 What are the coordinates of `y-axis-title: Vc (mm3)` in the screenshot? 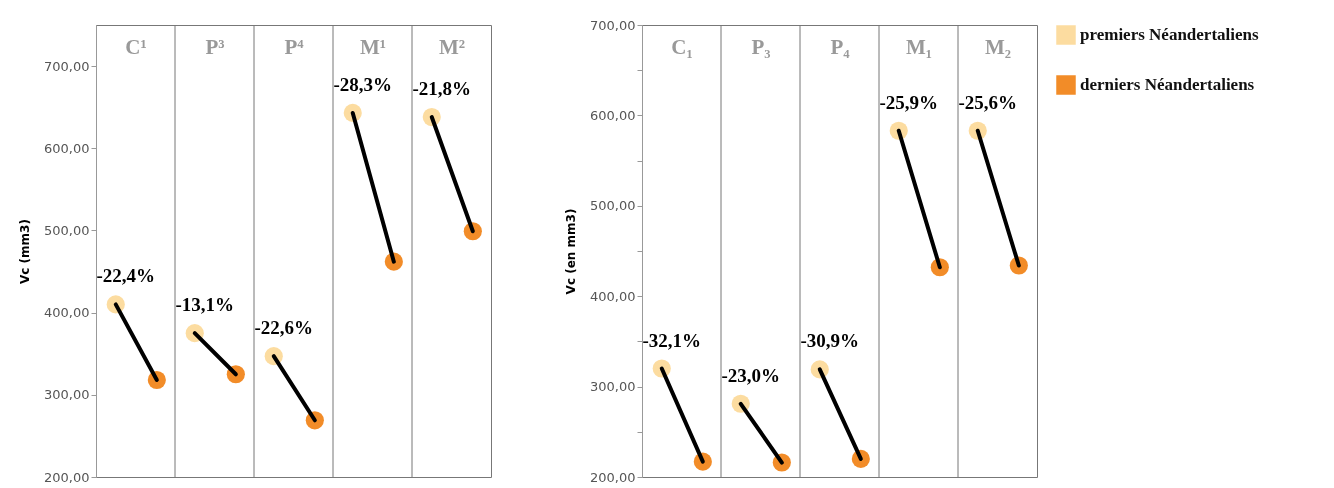 It's located at (25, 251).